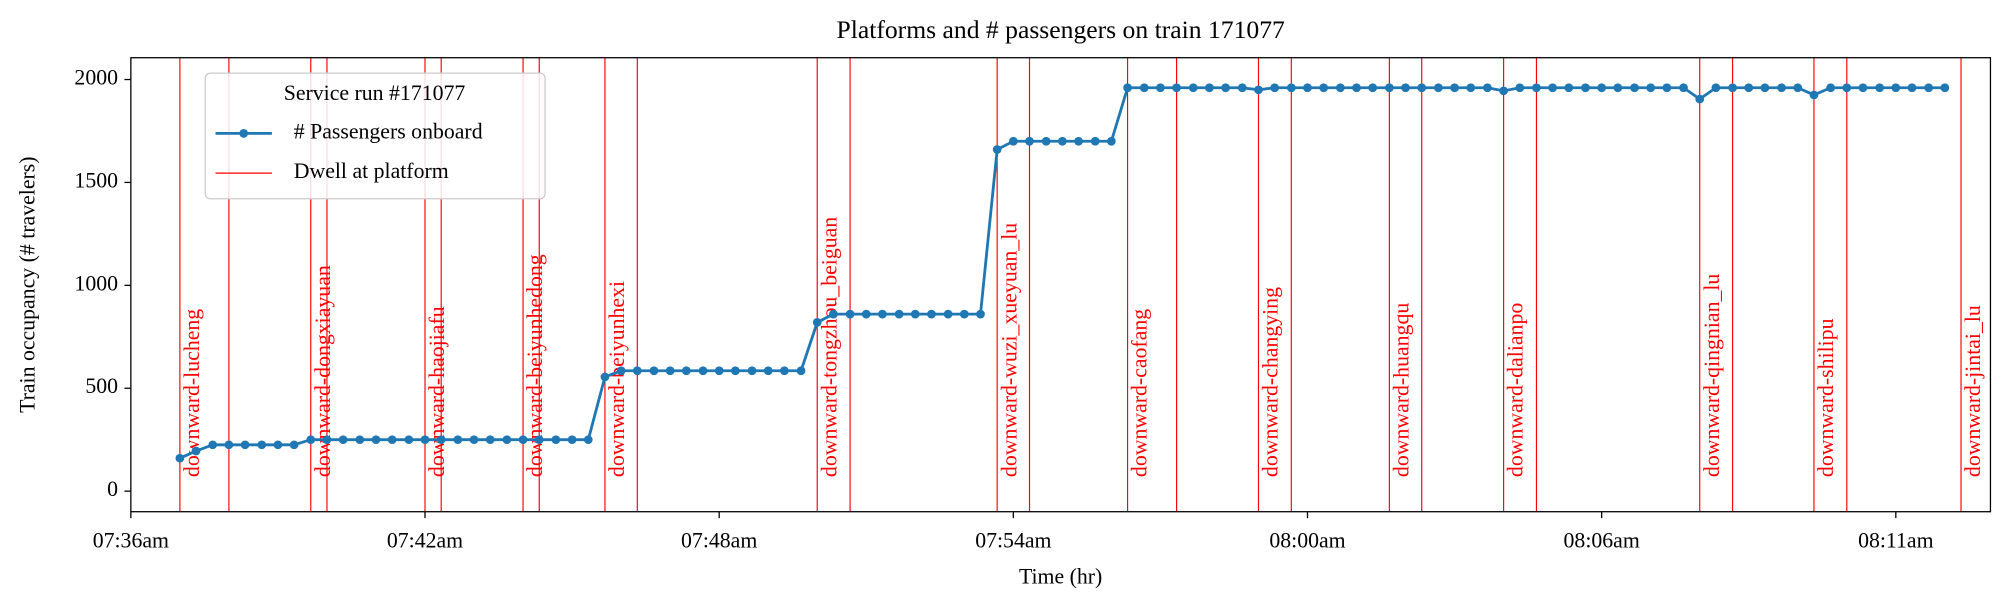 The height and width of the screenshot is (612, 2011). I want to click on platform-label: downward-beiyunhedong, so click(535, 365).